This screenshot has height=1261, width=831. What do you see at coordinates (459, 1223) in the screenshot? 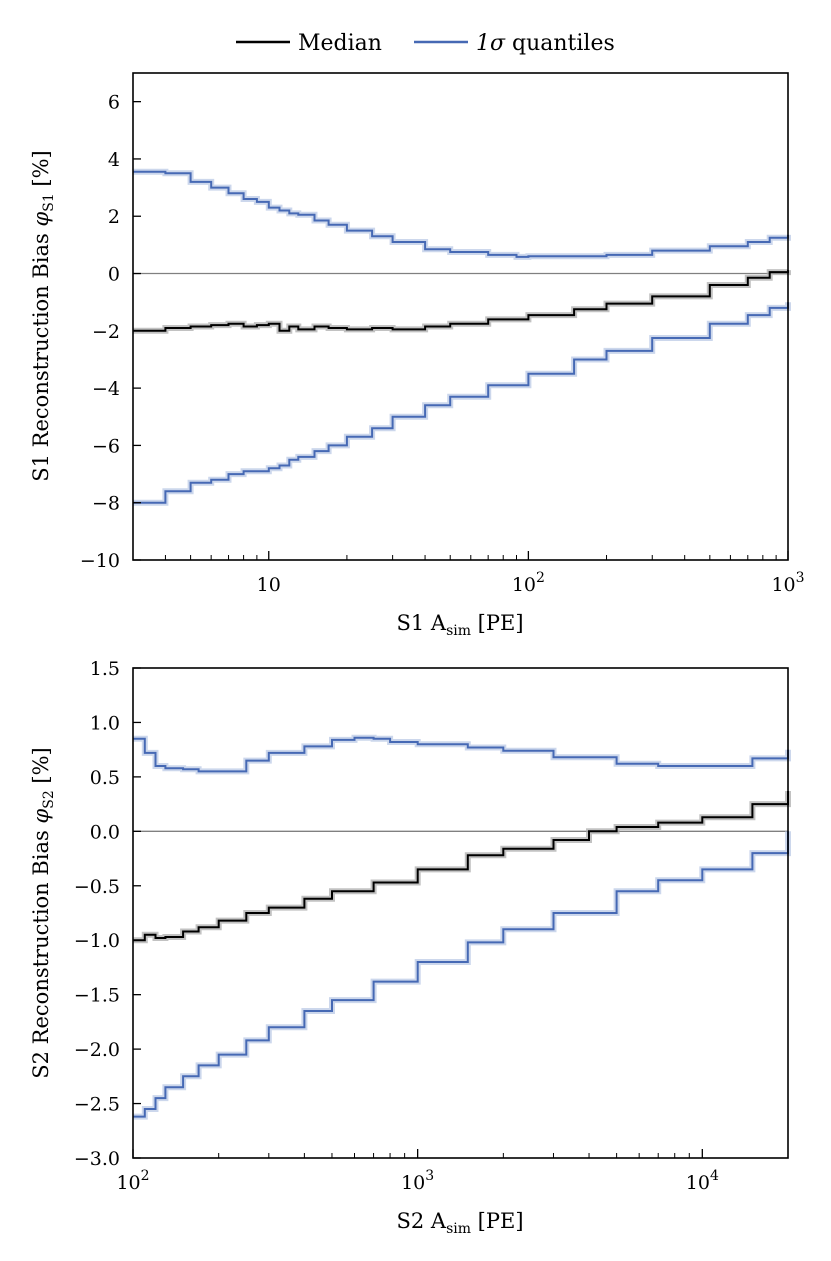
I see `s2-x-axis-title: S2 Asim [PE]` at bounding box center [459, 1223].